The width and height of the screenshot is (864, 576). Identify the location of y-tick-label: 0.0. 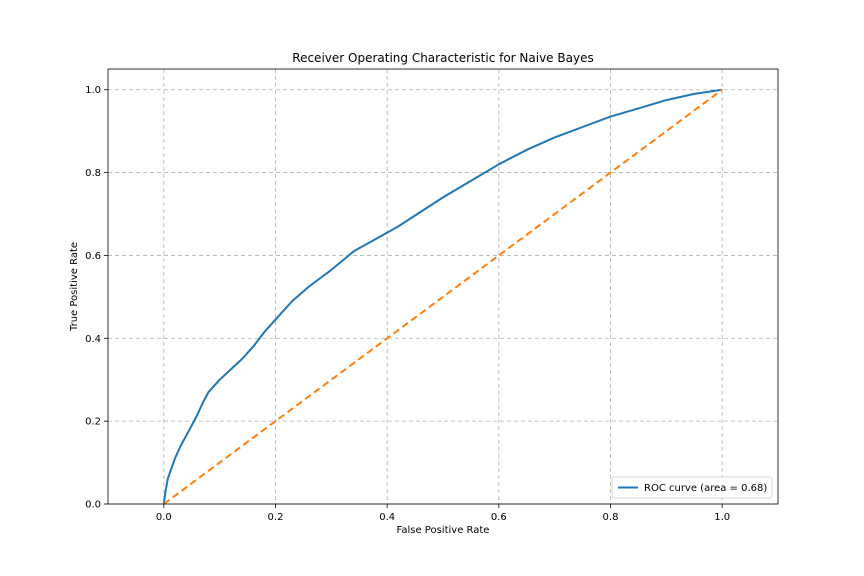
(93, 505).